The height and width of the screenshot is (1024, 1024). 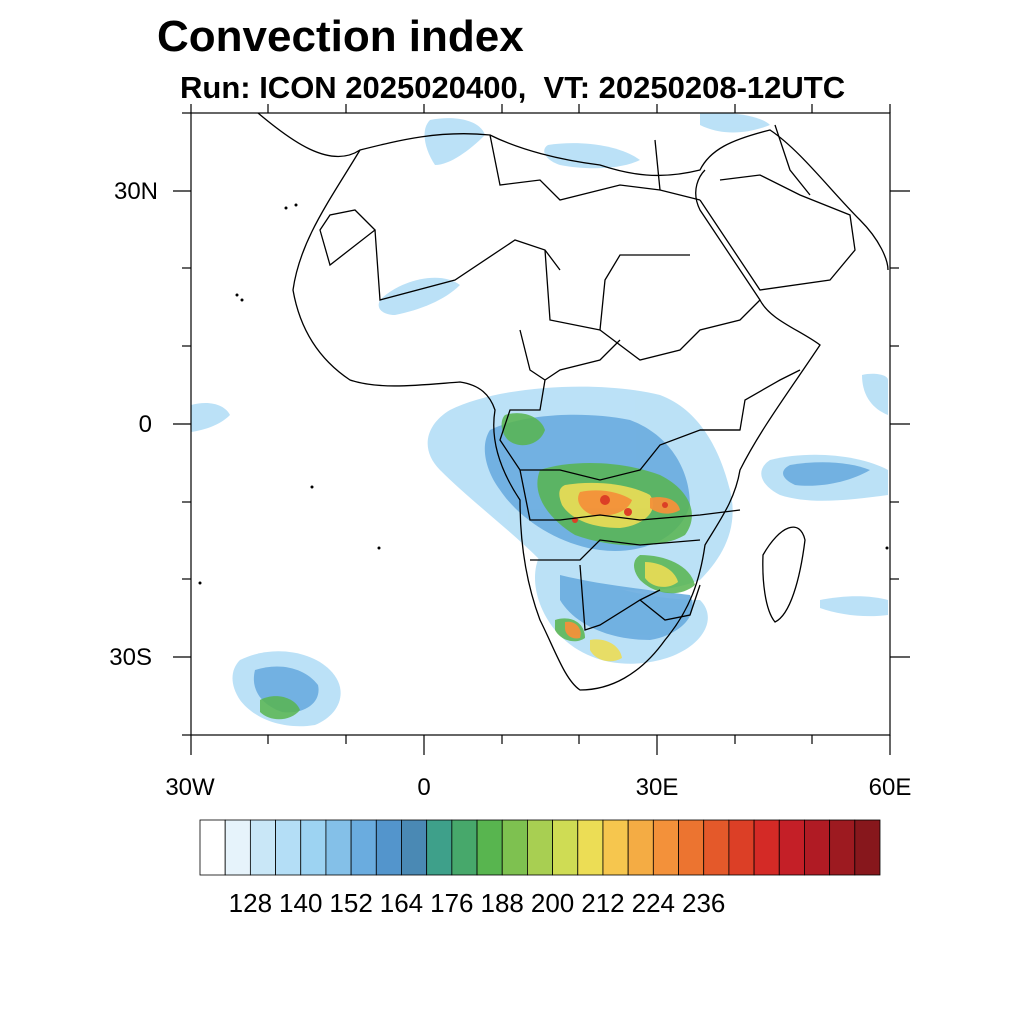 I want to click on colorbar-tick-label: 164, so click(x=401, y=903).